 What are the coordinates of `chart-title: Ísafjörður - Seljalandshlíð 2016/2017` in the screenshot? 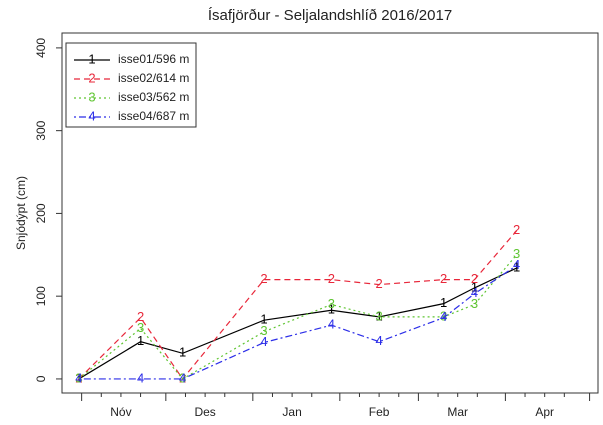 It's located at (330, 15).